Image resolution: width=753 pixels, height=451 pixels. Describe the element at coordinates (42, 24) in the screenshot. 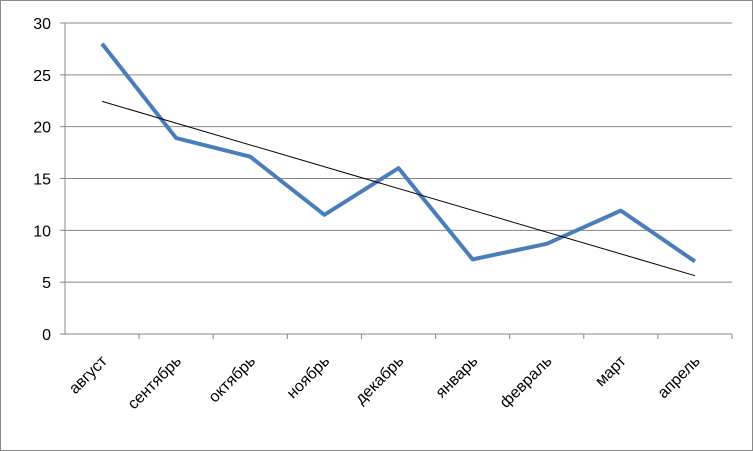

I see `y-tick-label: 30` at that location.